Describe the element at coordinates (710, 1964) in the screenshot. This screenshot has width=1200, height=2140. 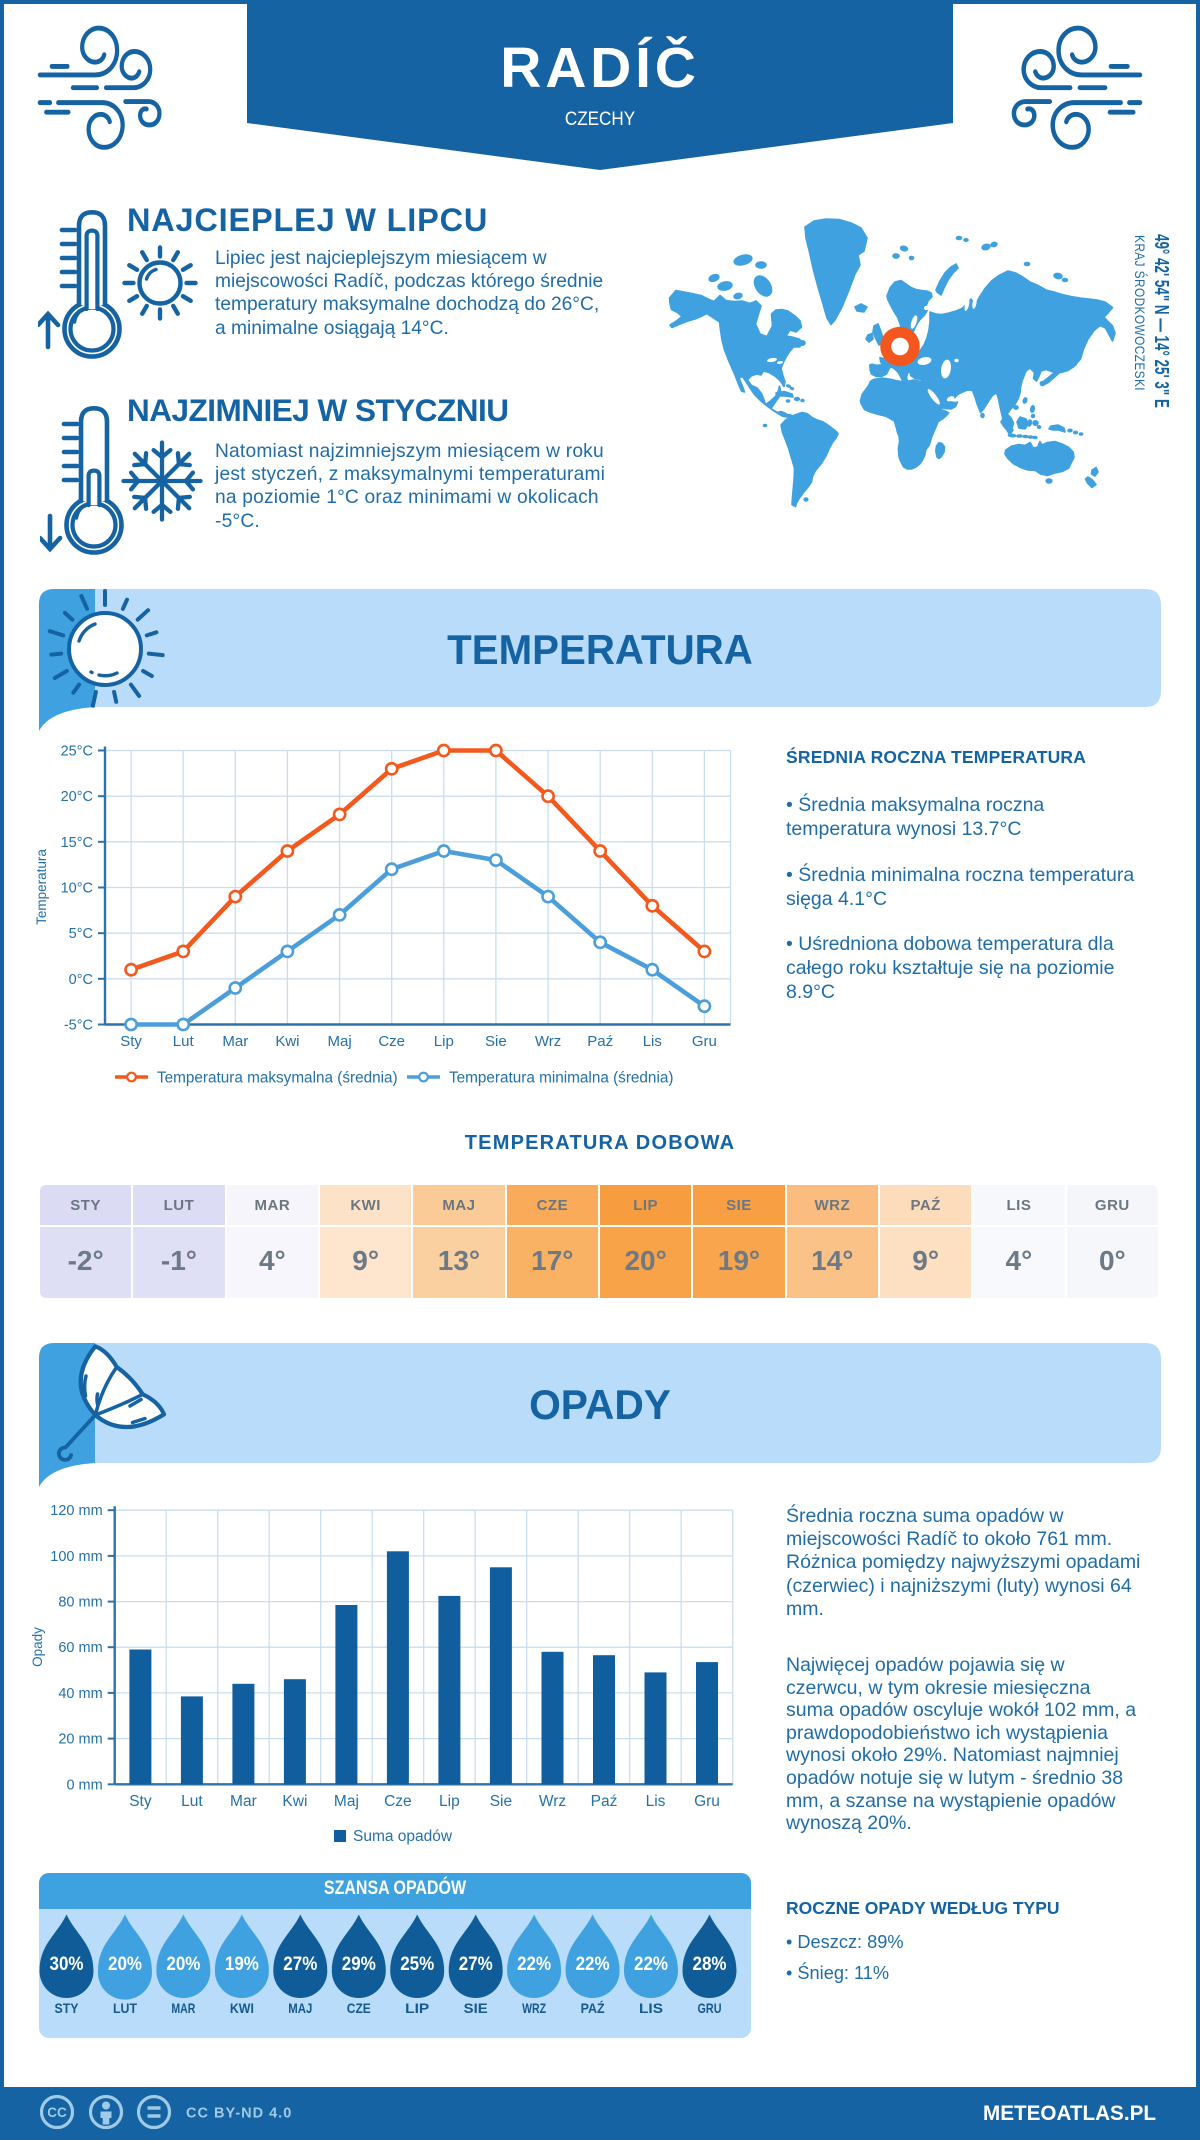
I see `svg-text: 28%` at that location.